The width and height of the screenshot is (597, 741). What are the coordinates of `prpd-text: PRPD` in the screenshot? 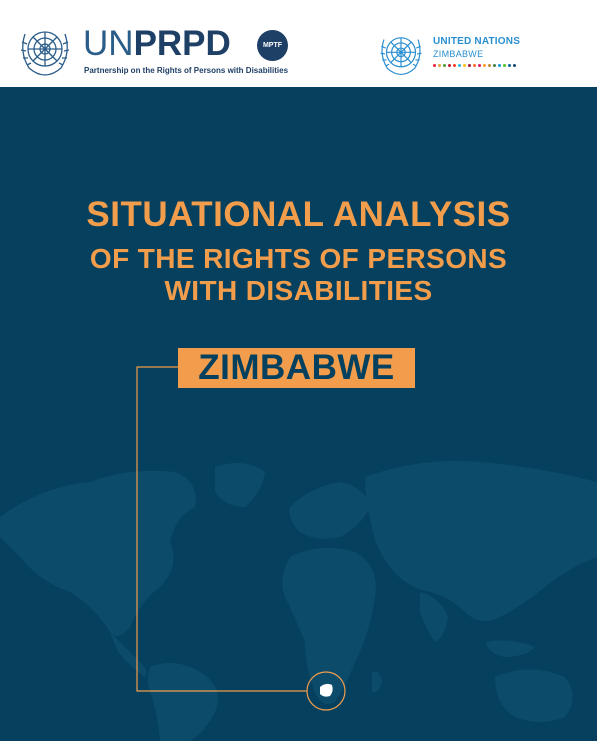 It's located at (182, 43).